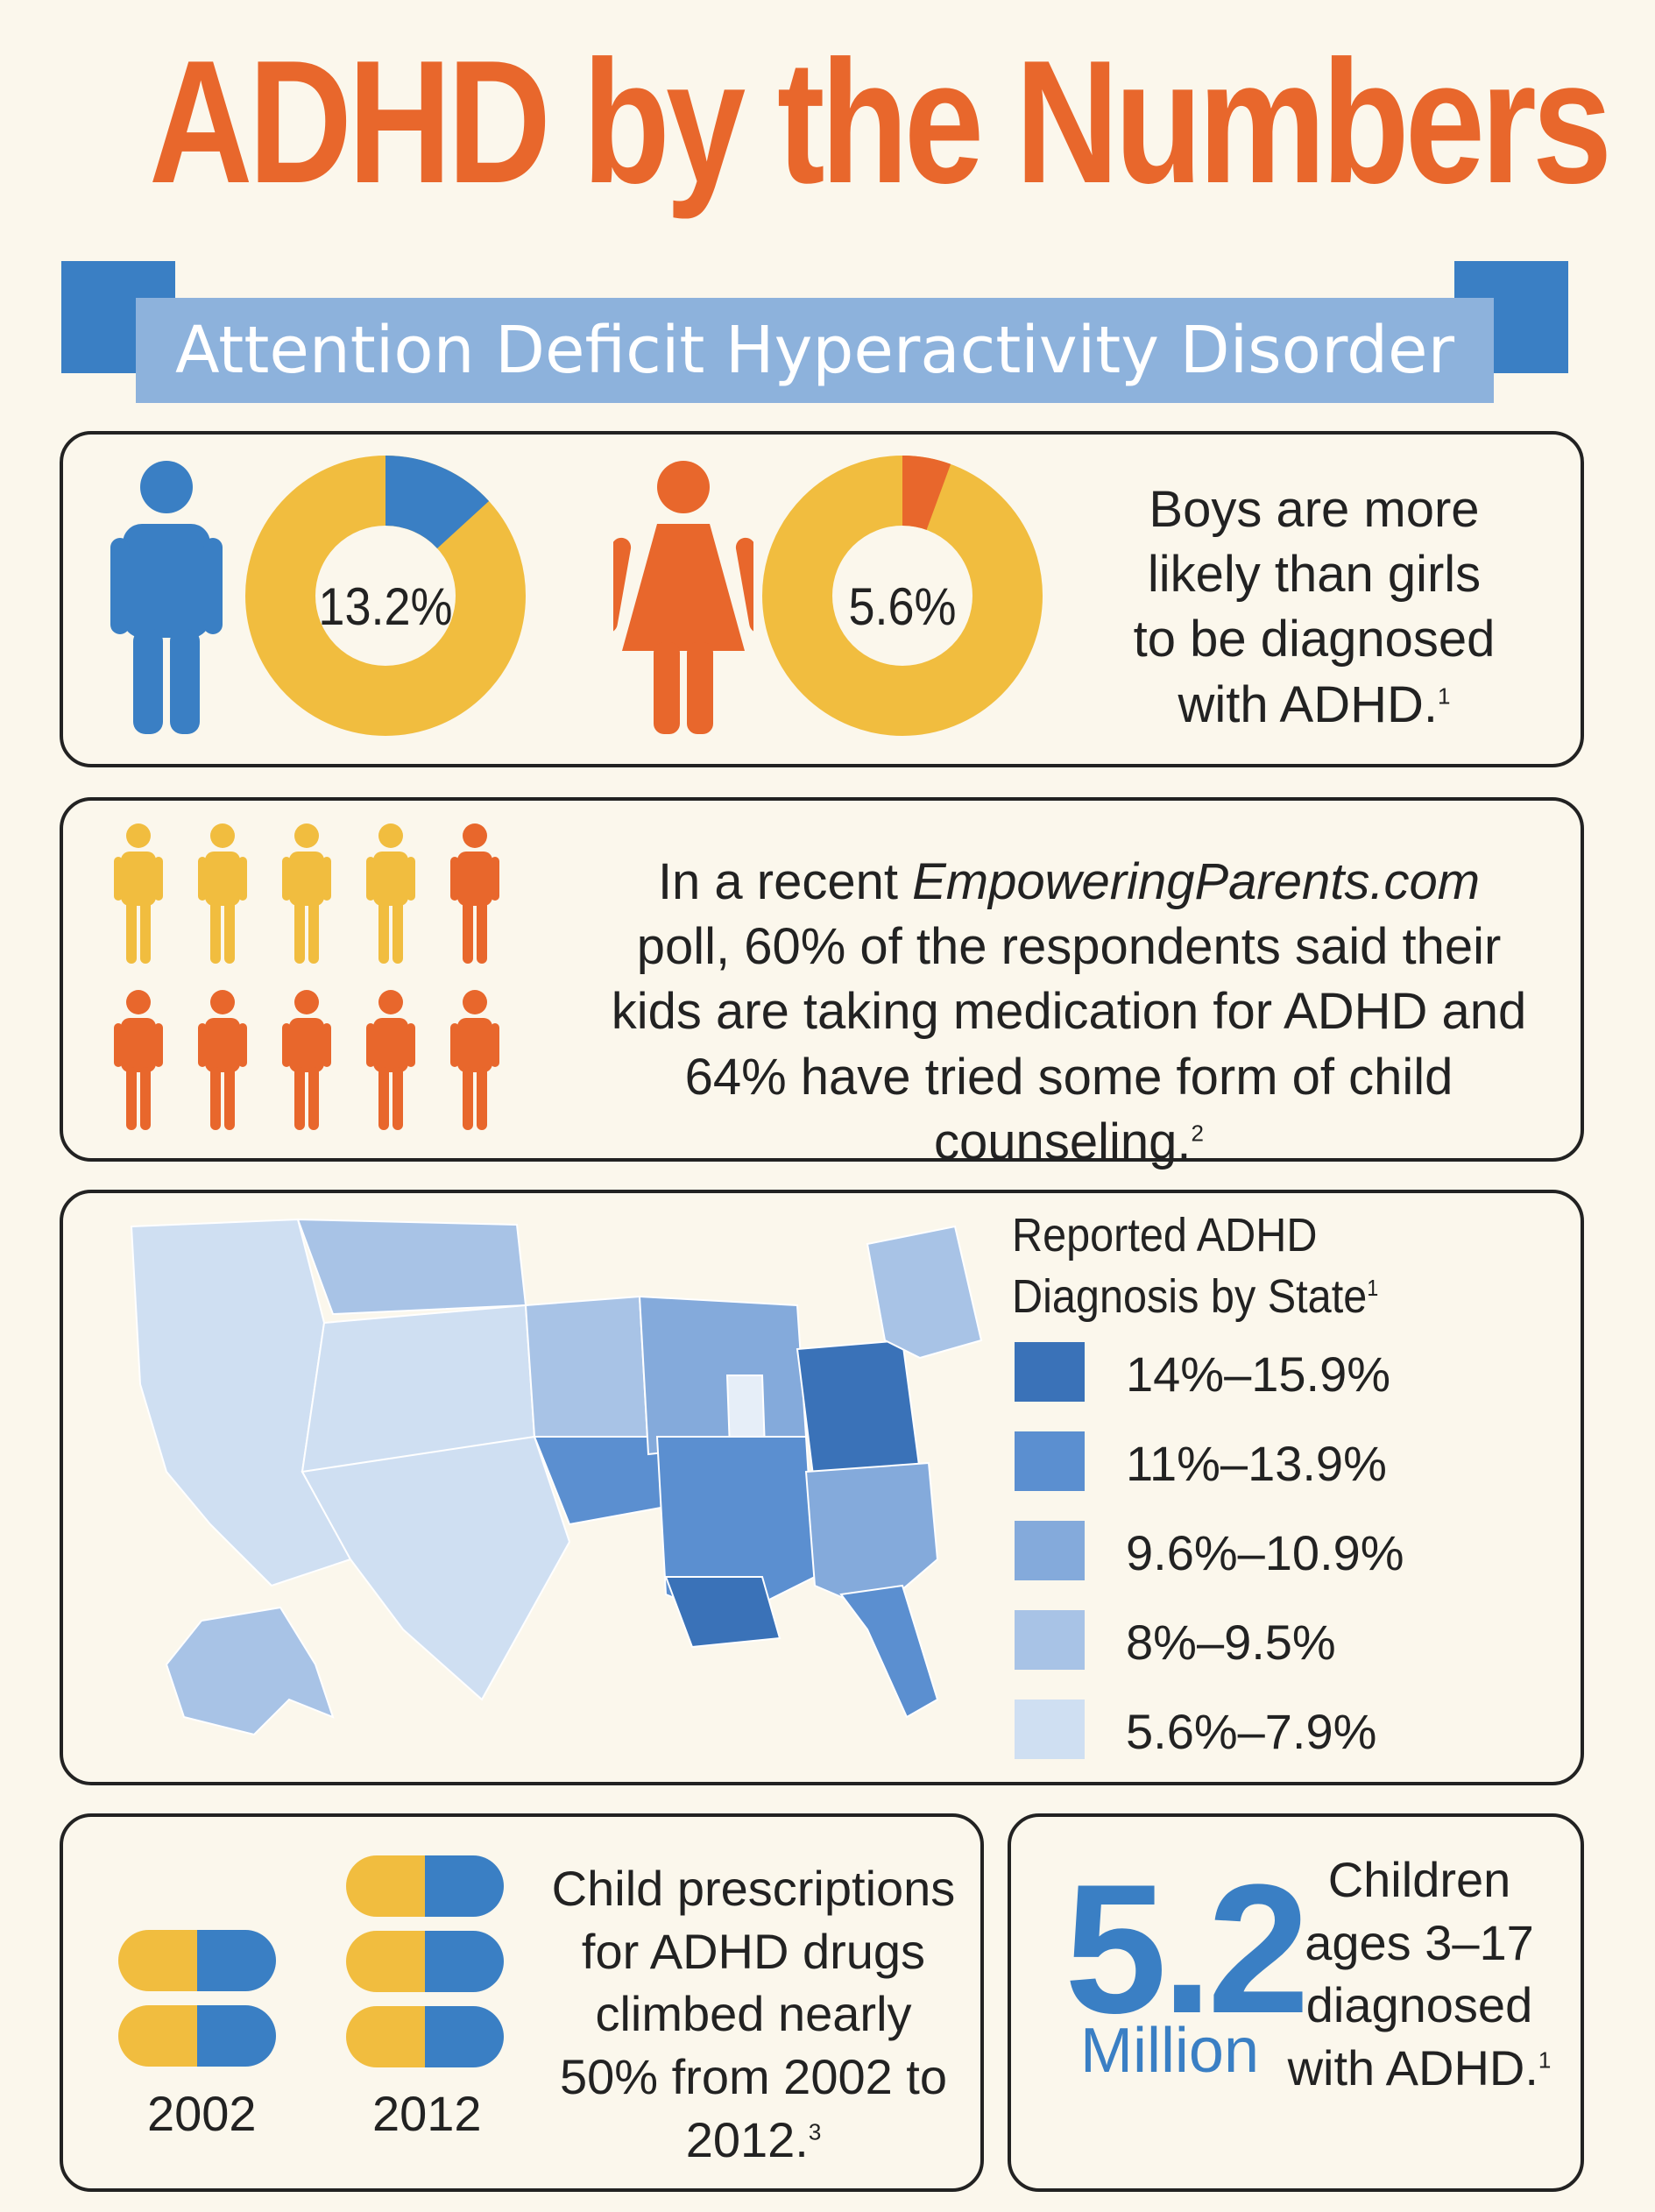 This screenshot has width=1655, height=2212. I want to click on boys-donut, so click(385, 596).